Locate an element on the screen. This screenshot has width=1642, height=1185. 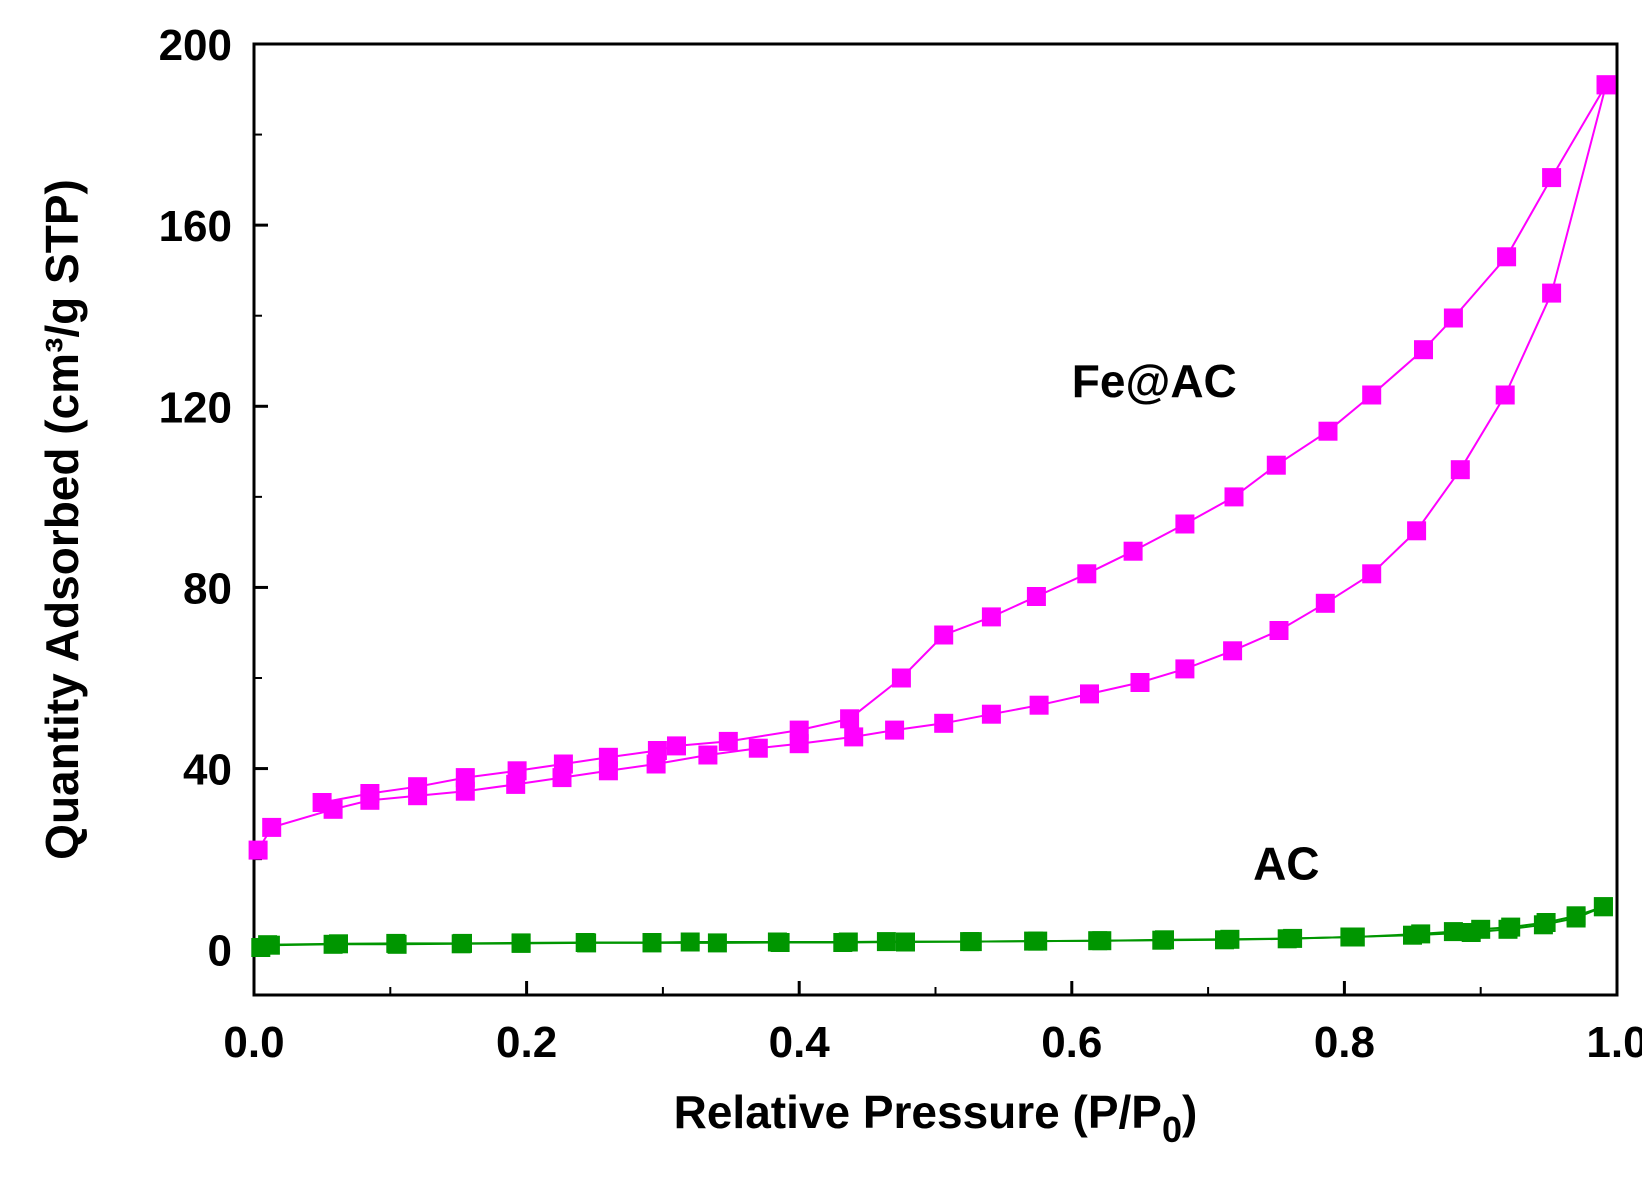
x-axis-title-subscript: 0 is located at coordinates (1172, 1129).